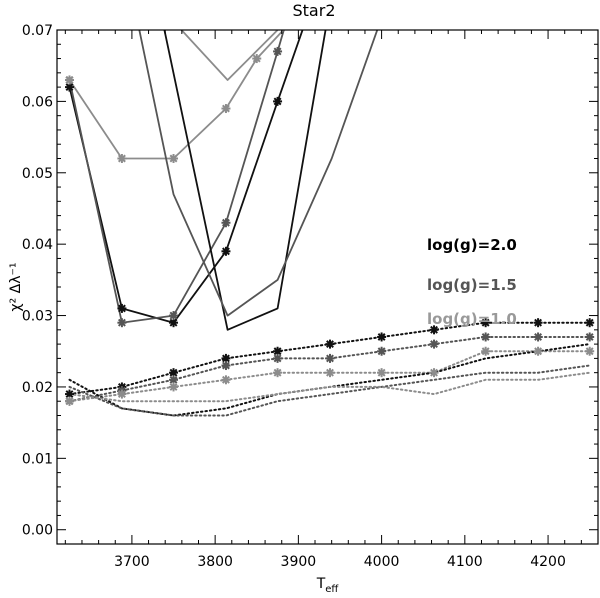  Describe the element at coordinates (382, 562) in the screenshot. I see `x-tick-label: 4000` at that location.